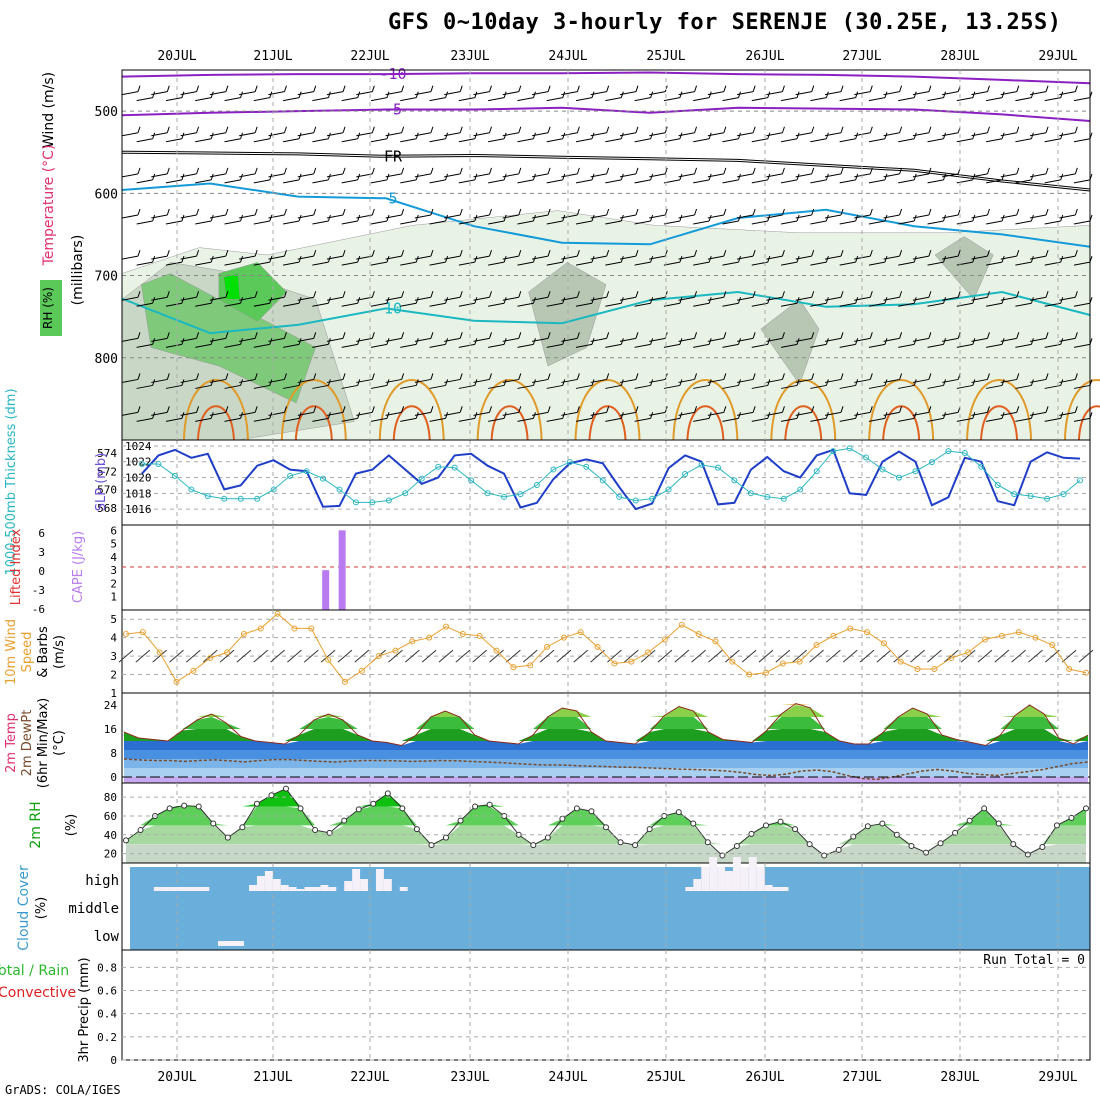 The height and width of the screenshot is (1100, 1100). Describe the element at coordinates (113, 638) in the screenshot. I see `wind-tick-label: 4` at that location.